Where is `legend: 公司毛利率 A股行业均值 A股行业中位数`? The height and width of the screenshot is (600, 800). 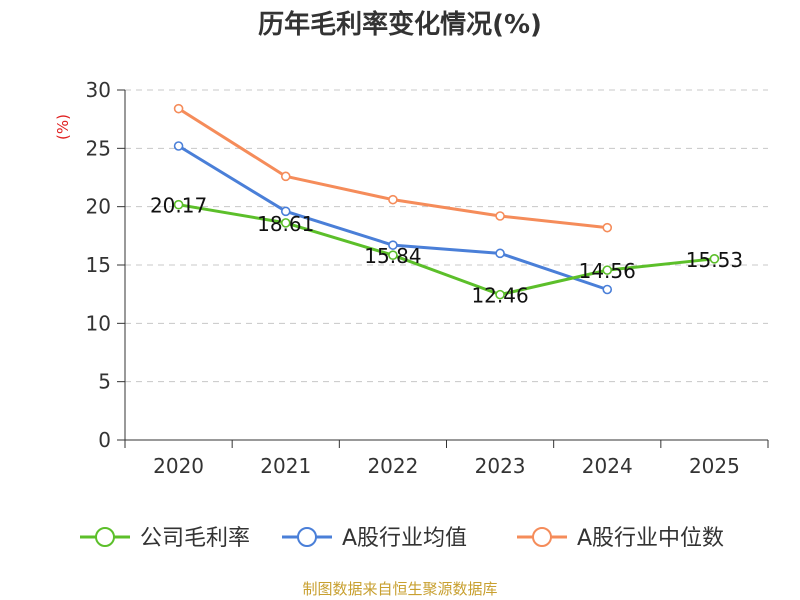 legend: 公司毛利率 A股行业均值 A股行业中位数 is located at coordinates (402, 538).